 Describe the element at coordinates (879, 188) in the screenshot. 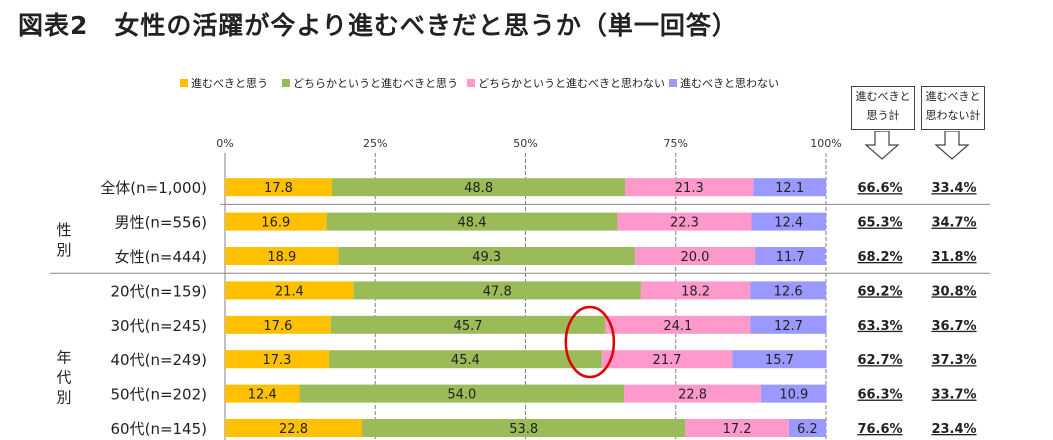

I see `agree-total-value: 66.6%` at that location.